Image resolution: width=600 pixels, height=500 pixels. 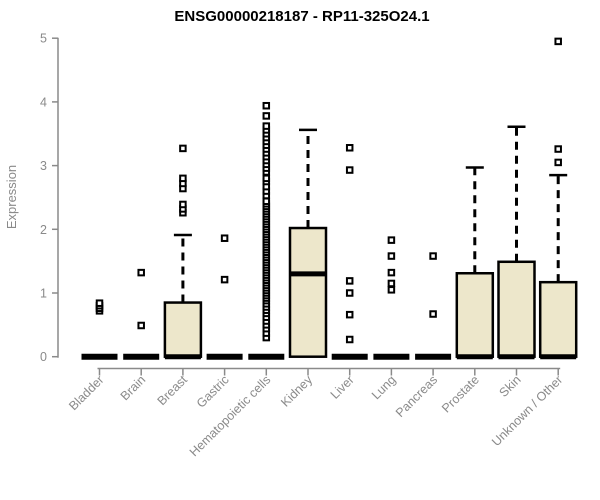 What do you see at coordinates (43, 39) in the screenshot?
I see `y-tick-label: 5` at bounding box center [43, 39].